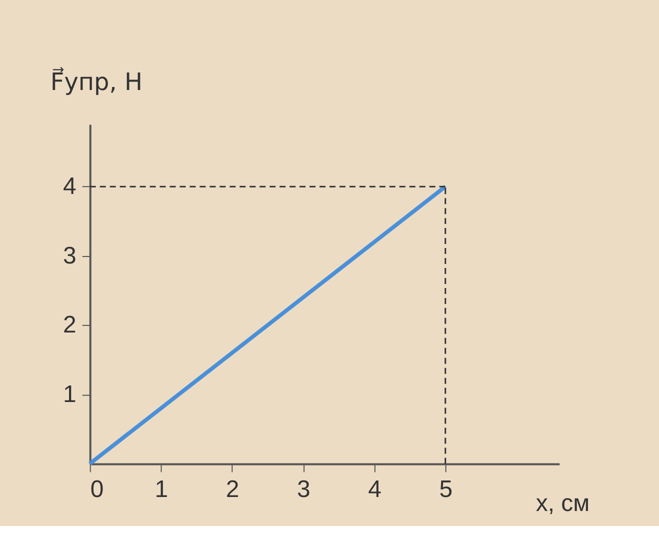 Image resolution: width=659 pixels, height=547 pixels. I want to click on x-tick-label: 4, so click(375, 490).